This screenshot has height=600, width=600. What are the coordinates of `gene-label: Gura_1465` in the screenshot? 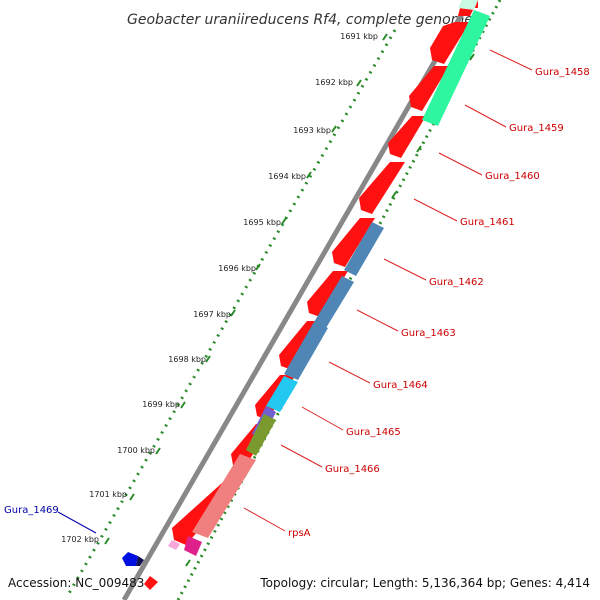 It's located at (373, 432).